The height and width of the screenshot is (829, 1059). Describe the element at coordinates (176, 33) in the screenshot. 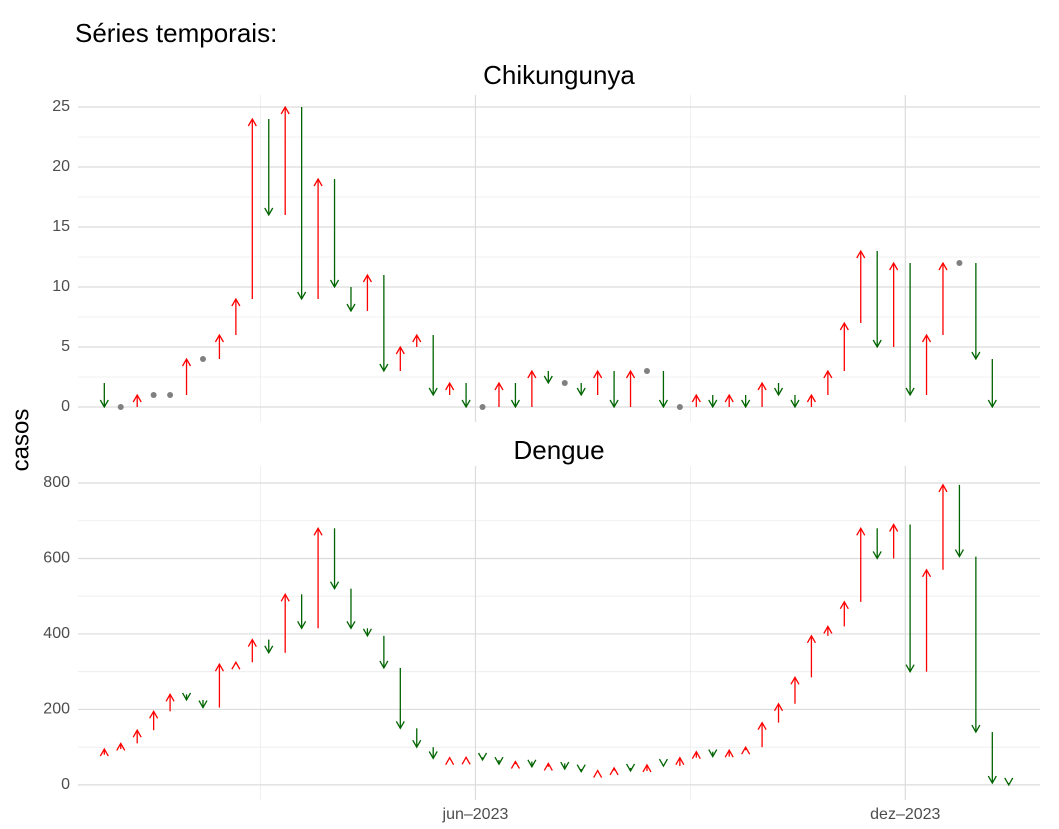

I see `chart-title: Séries temporais:` at that location.